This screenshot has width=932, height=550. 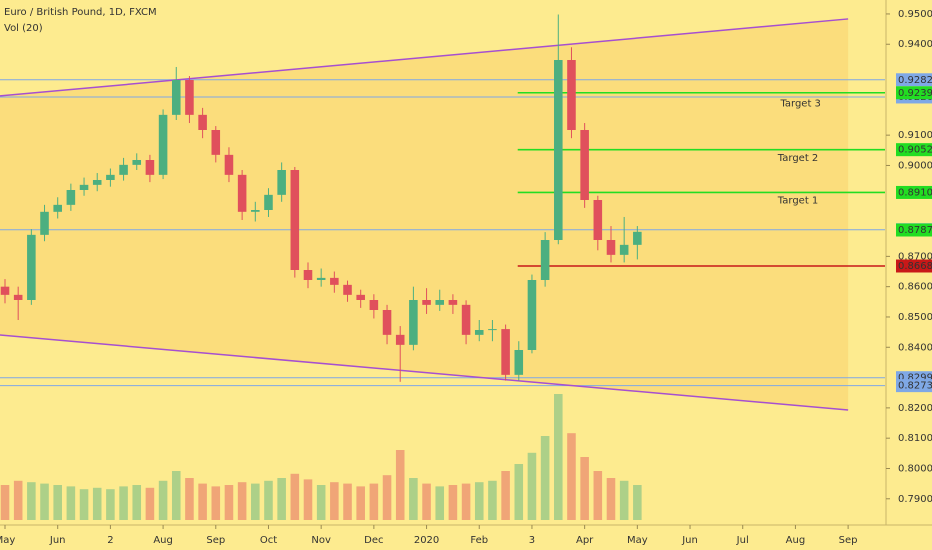 What do you see at coordinates (799, 103) in the screenshot?
I see `target-label: Target 3` at bounding box center [799, 103].